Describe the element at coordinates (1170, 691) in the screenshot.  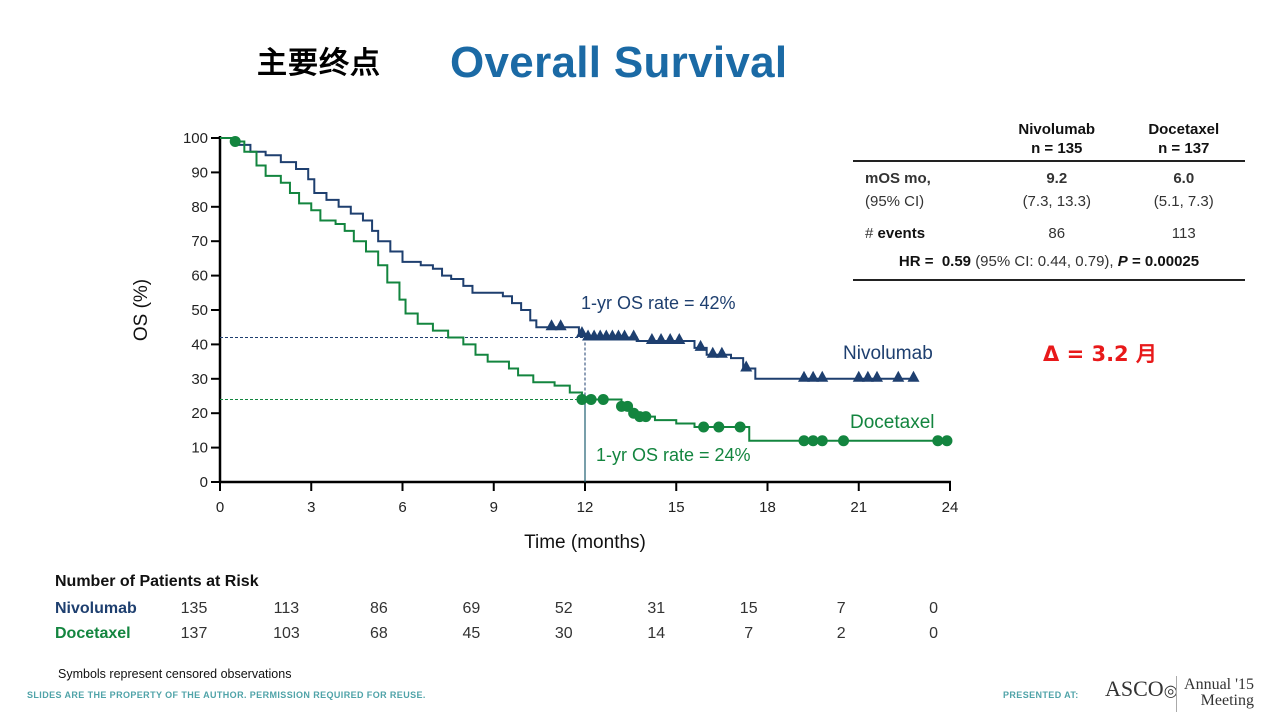
I see `asco-globe-icon: ◎` at that location.